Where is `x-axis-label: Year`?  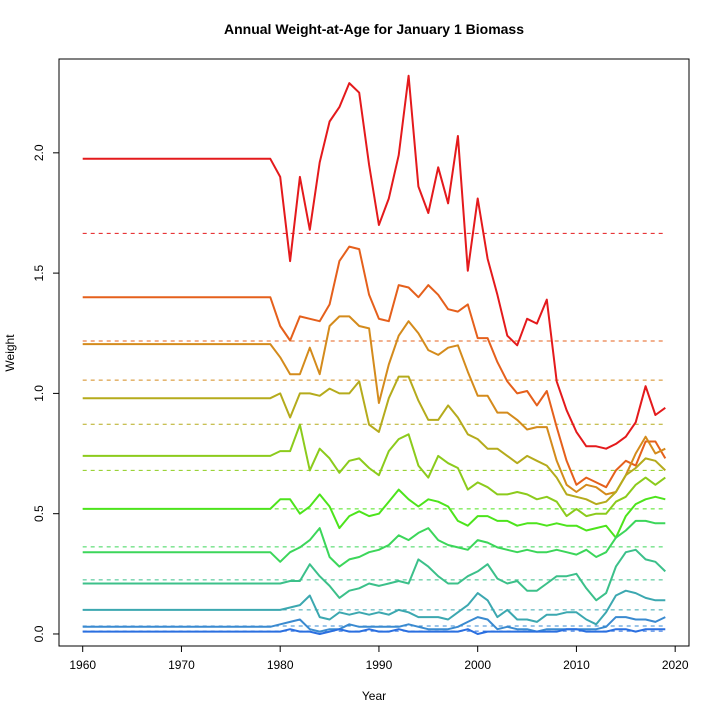
x-axis-label: Year is located at coordinates (374, 696).